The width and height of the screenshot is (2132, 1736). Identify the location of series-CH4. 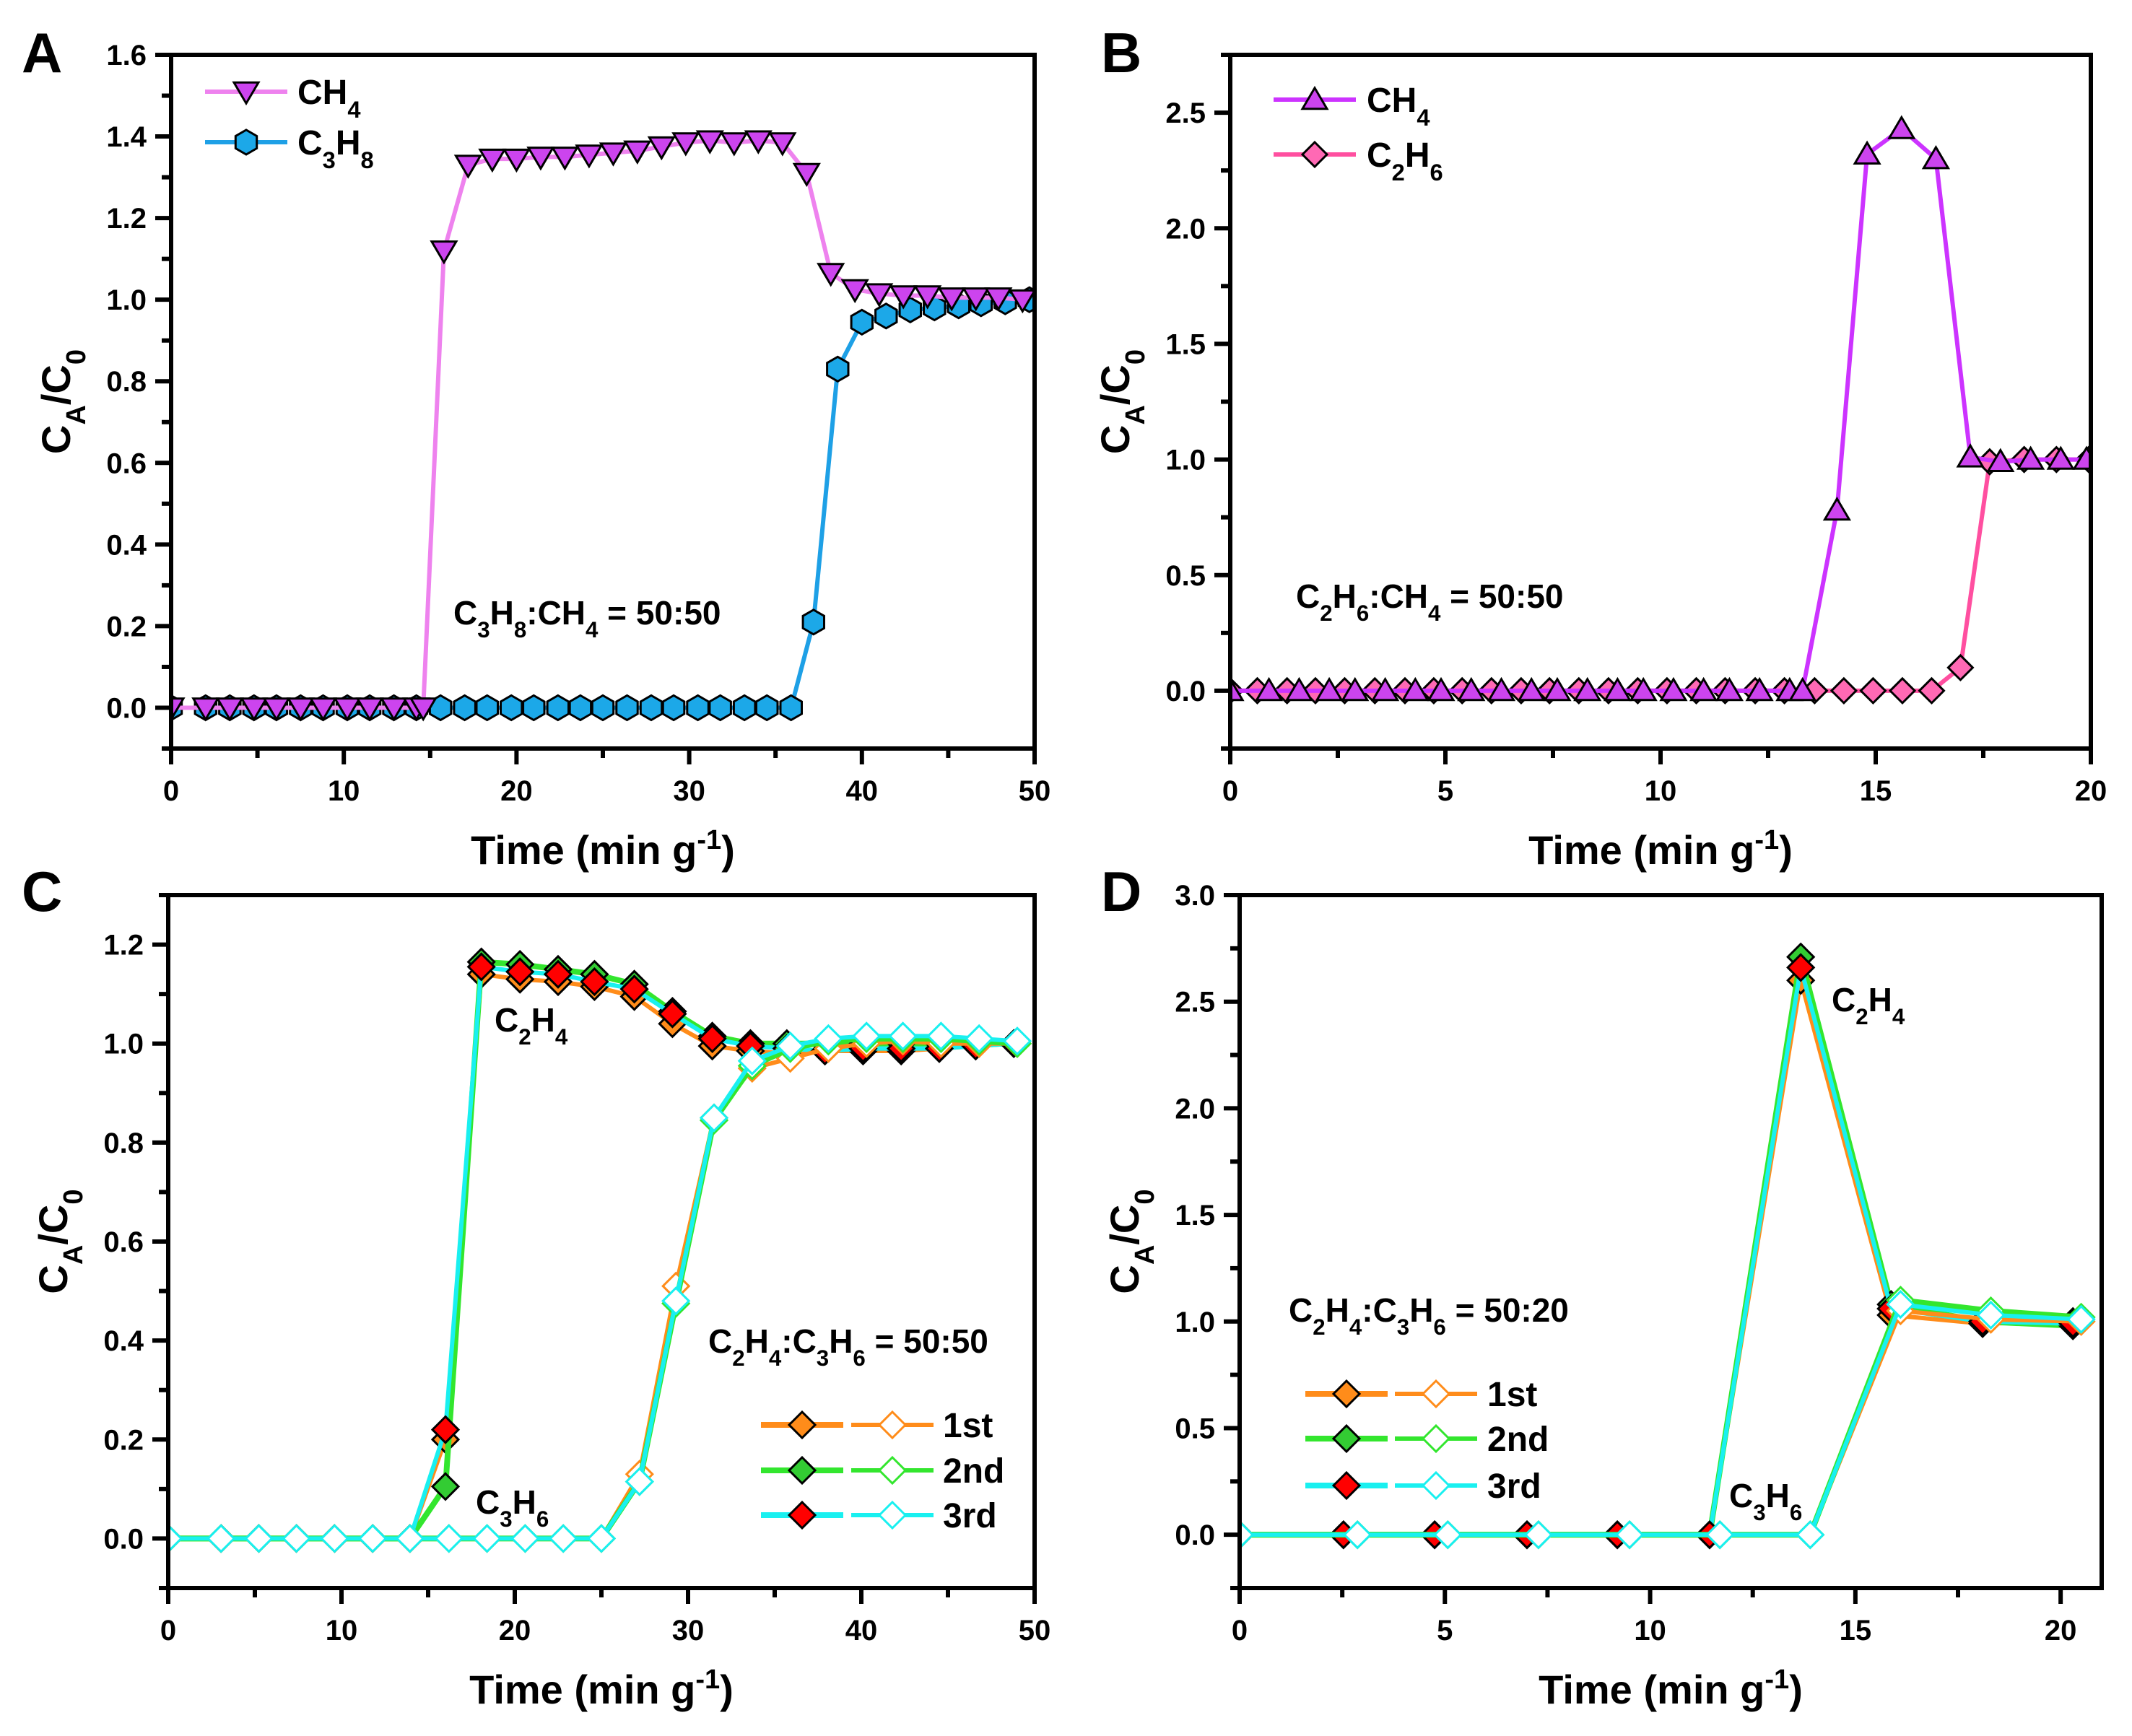
(603, 426).